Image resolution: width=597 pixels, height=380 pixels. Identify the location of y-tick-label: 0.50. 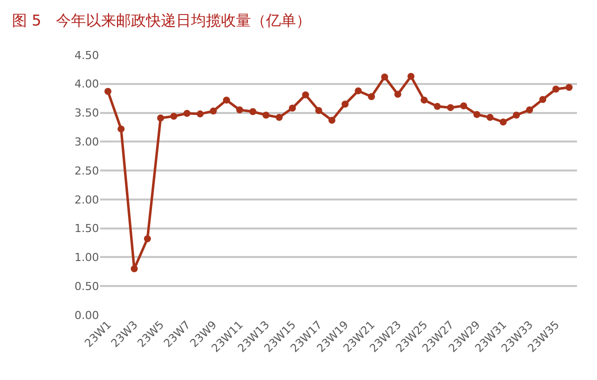
(86, 286).